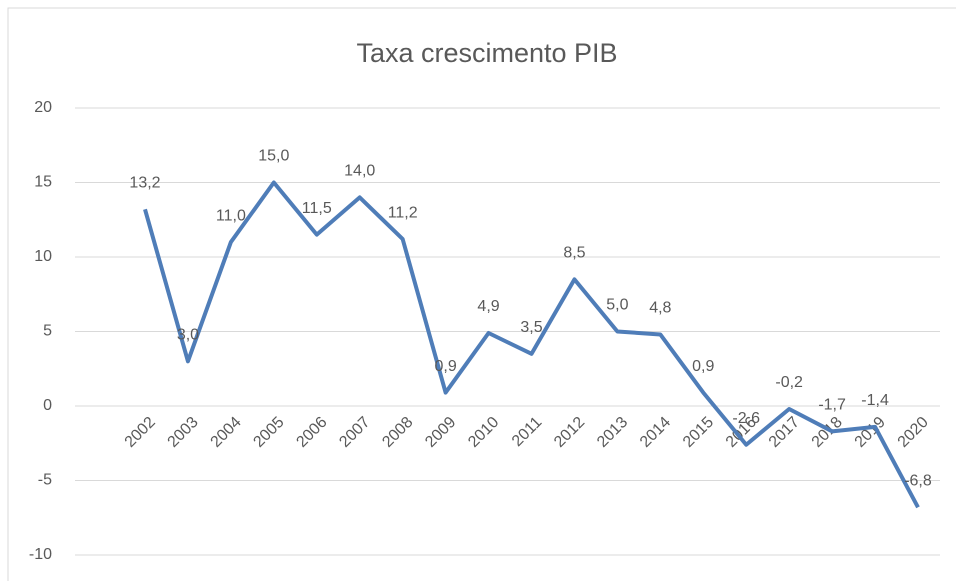  What do you see at coordinates (832, 405) in the screenshot?
I see `data-label: -1,7` at bounding box center [832, 405].